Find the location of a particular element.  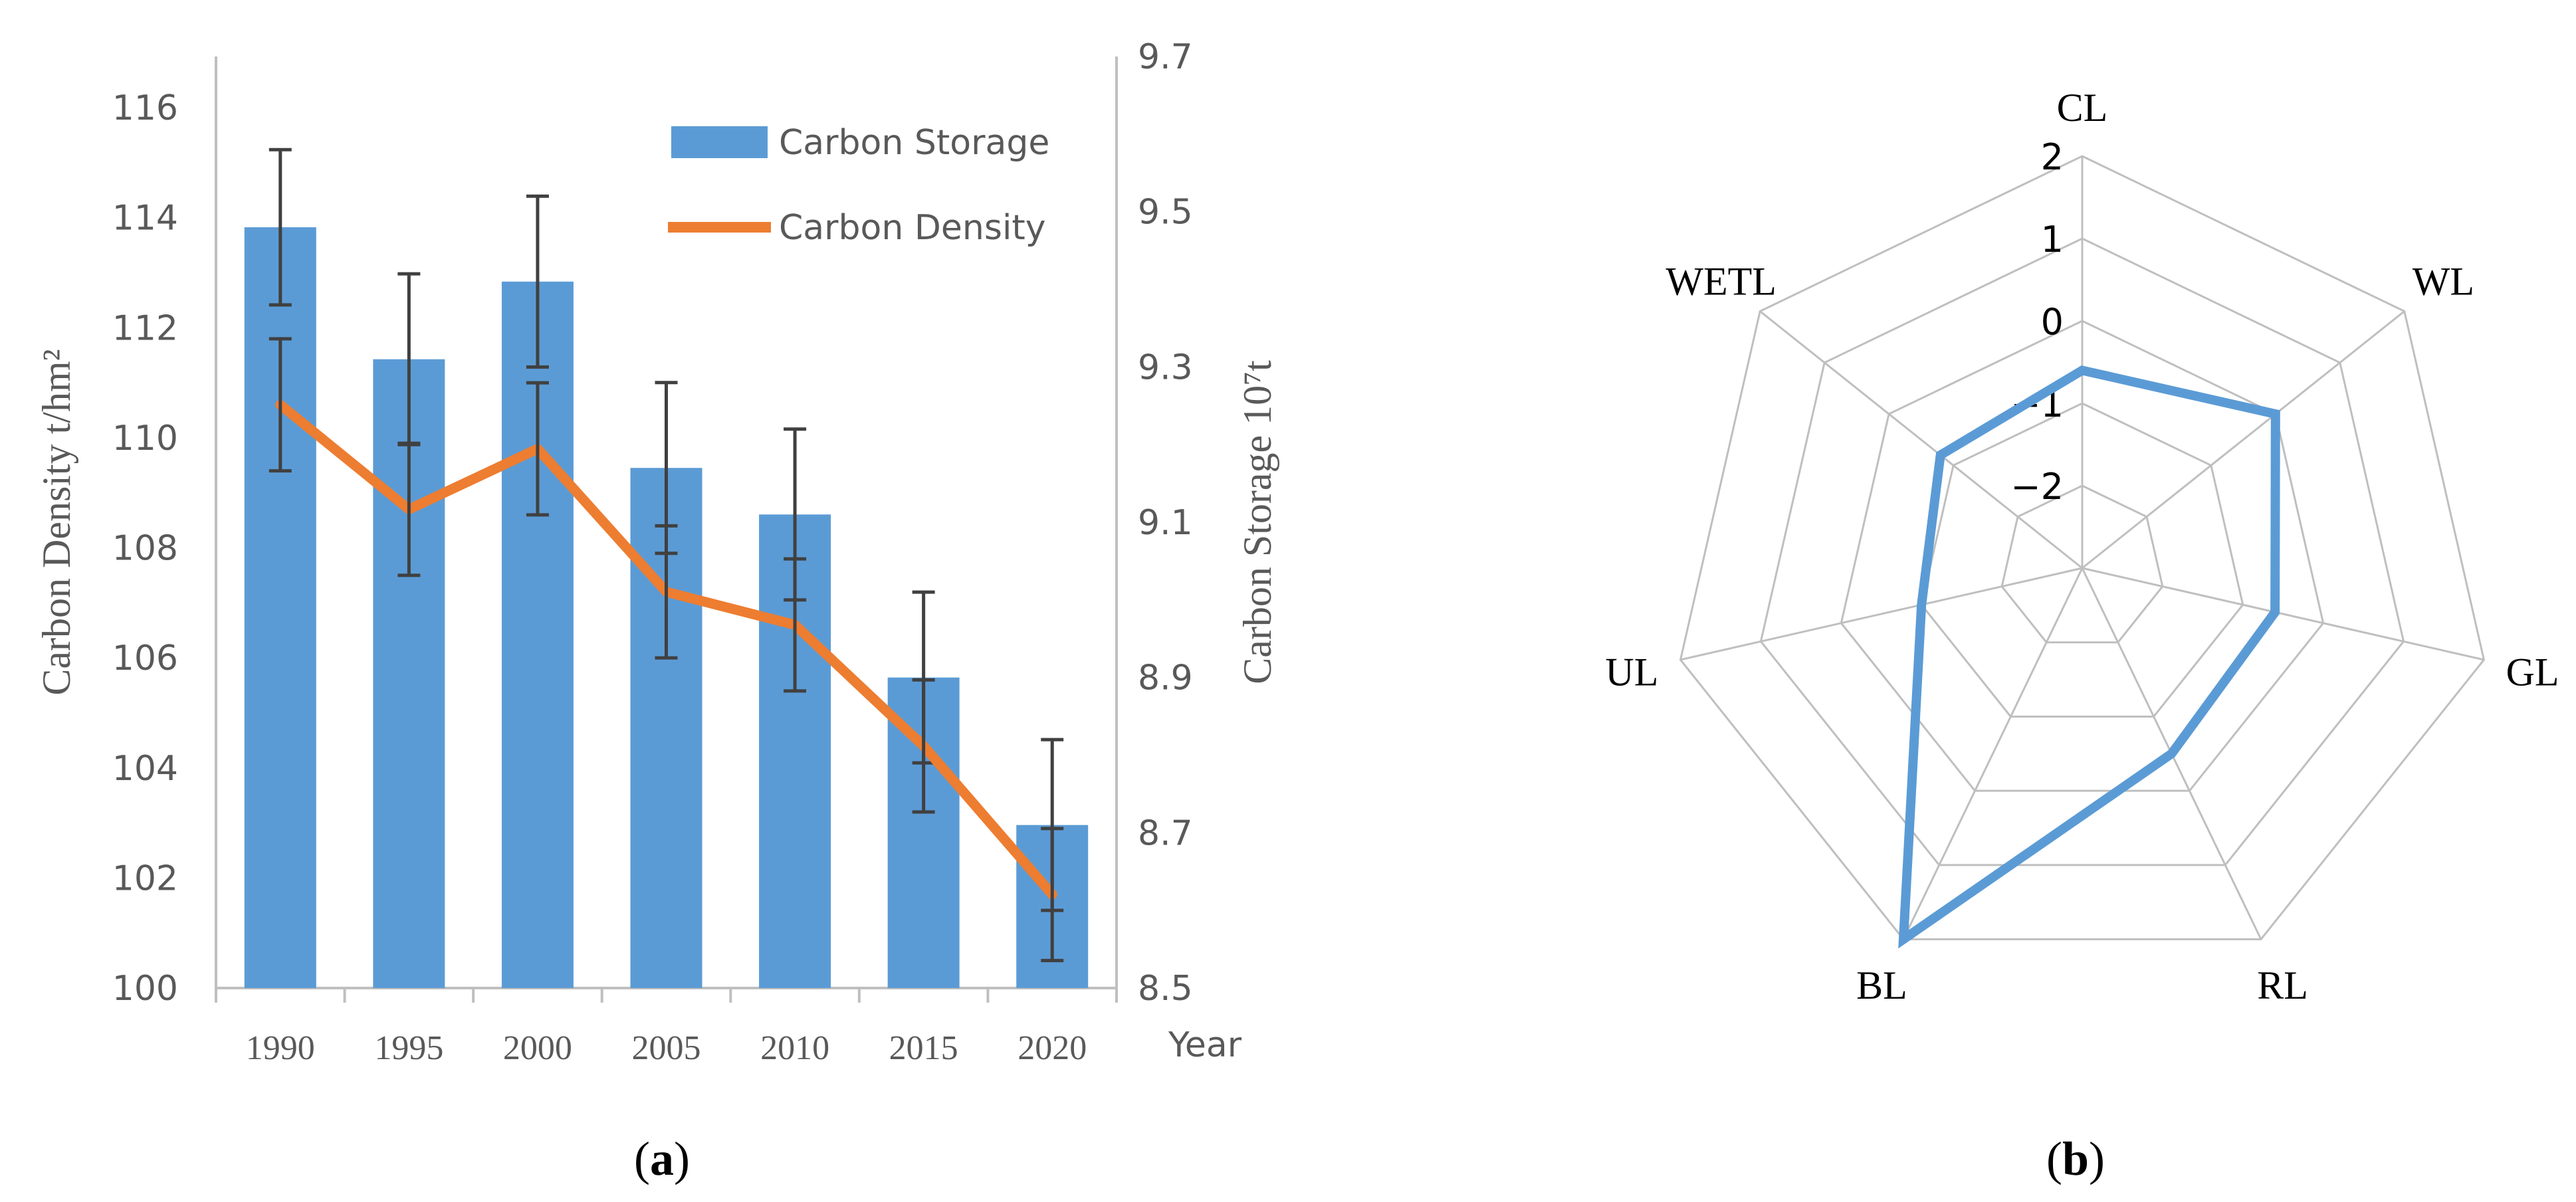

radar-spoke-UL is located at coordinates (1881, 614).